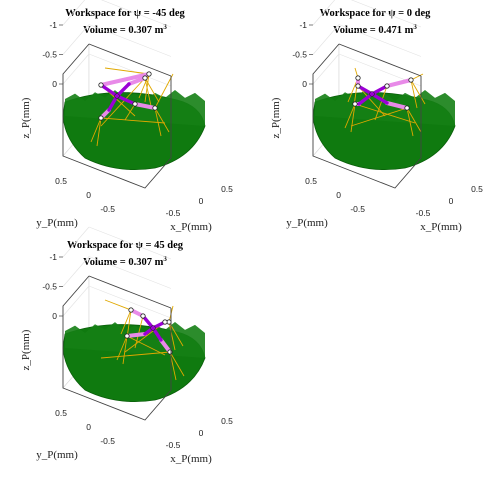 This screenshot has width=500, height=478. Describe the element at coordinates (441, 227) in the screenshot. I see `x-axis-label: x_P(mm)` at that location.